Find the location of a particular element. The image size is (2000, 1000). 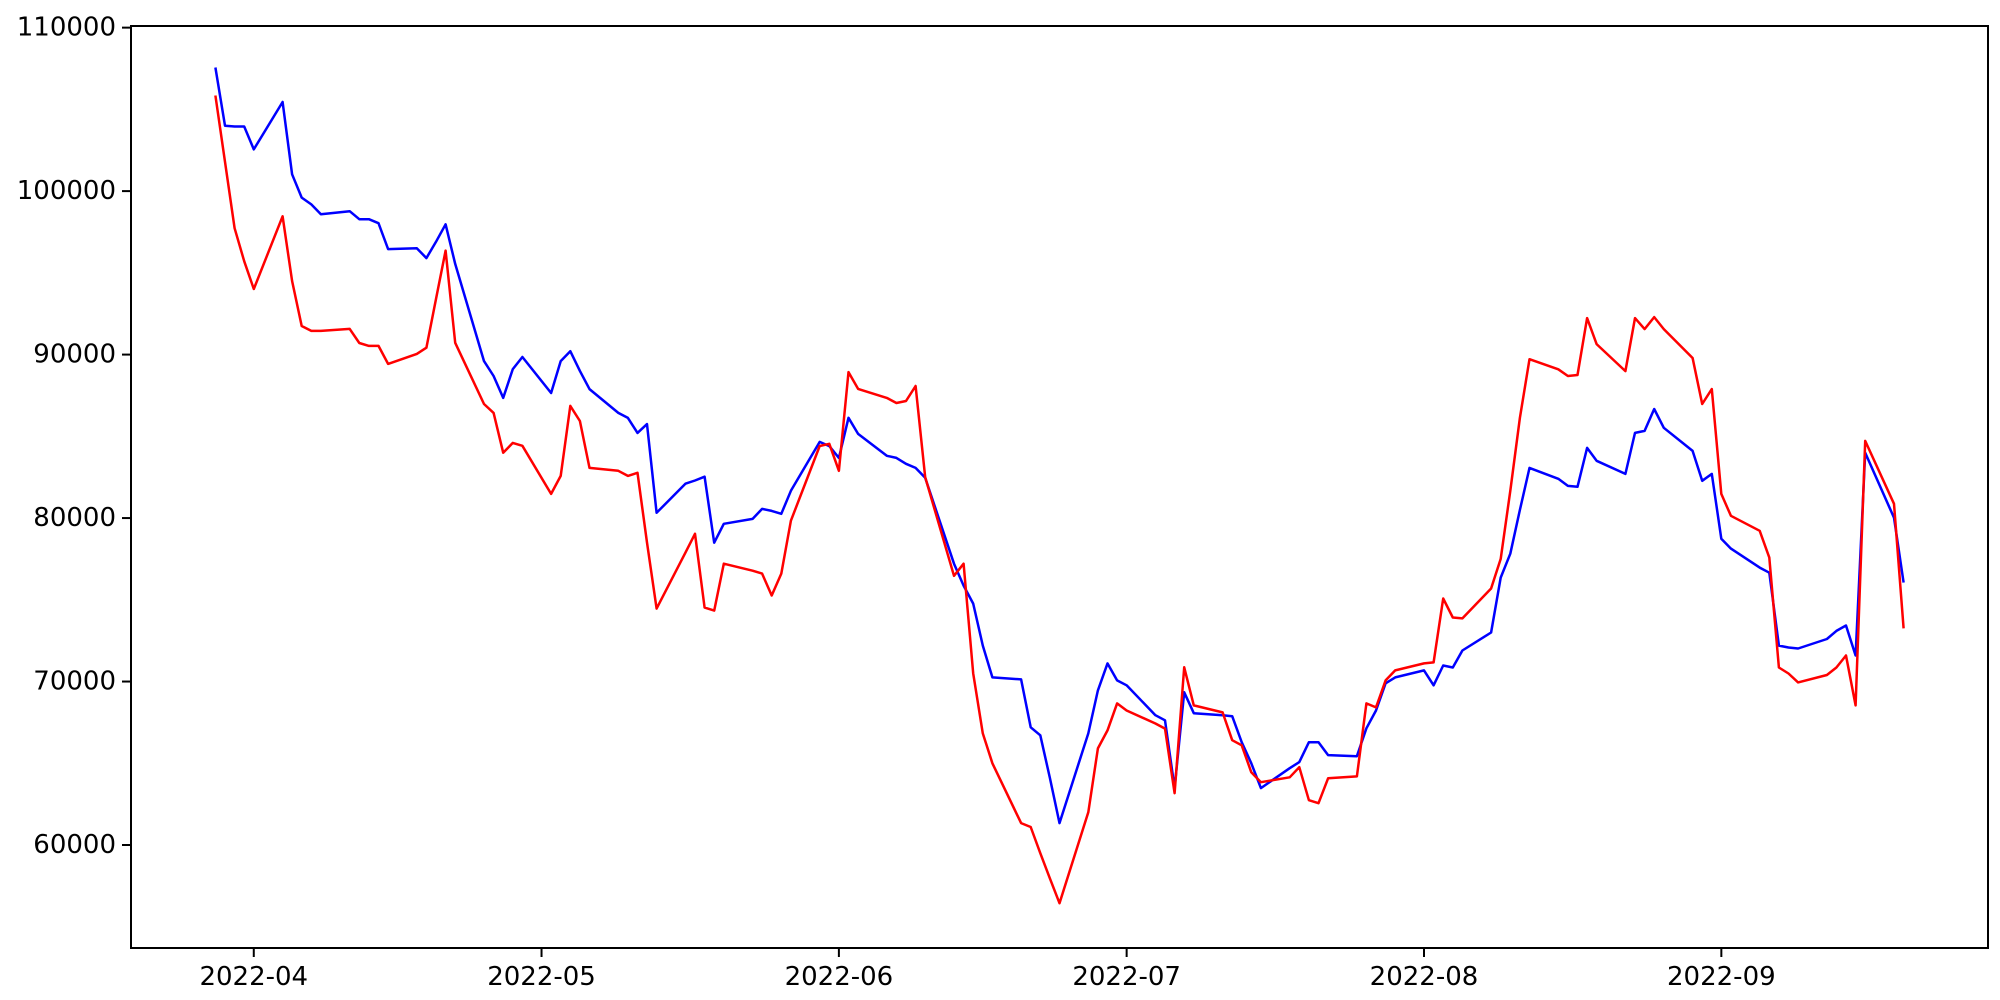

y-tick-label: 100000 is located at coordinates (66, 191).